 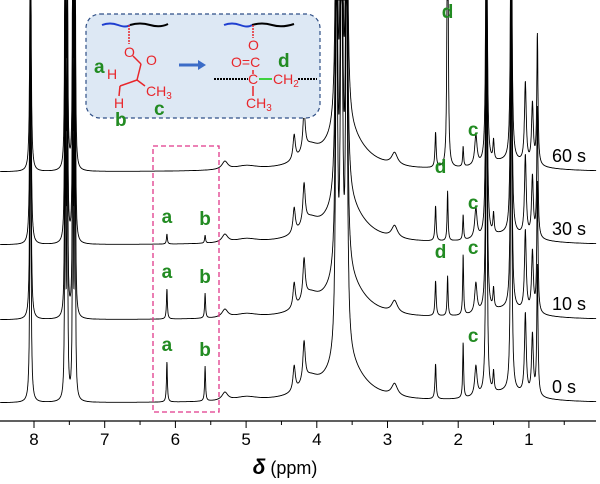 I want to click on x-tick-label: 2, so click(x=457, y=439).